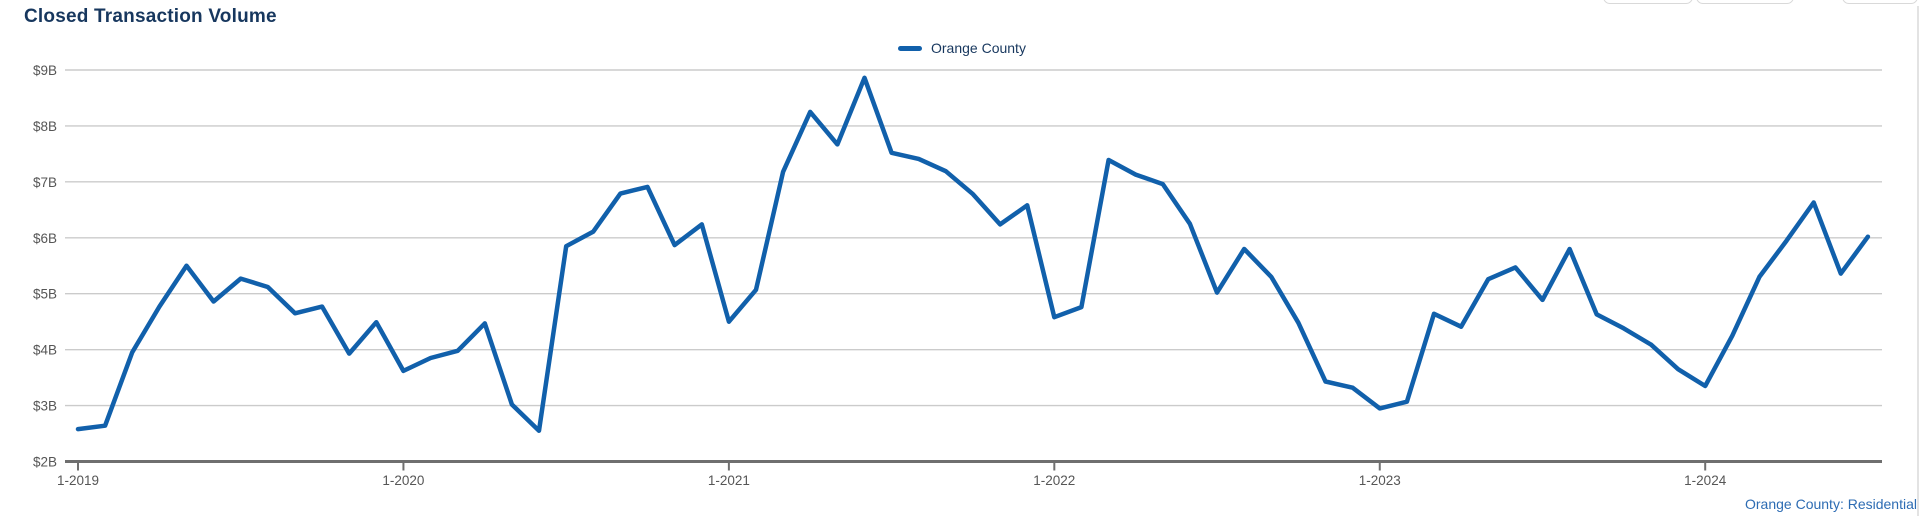 The width and height of the screenshot is (1920, 516). Describe the element at coordinates (45, 462) in the screenshot. I see `y-axis-label: $2B` at that location.